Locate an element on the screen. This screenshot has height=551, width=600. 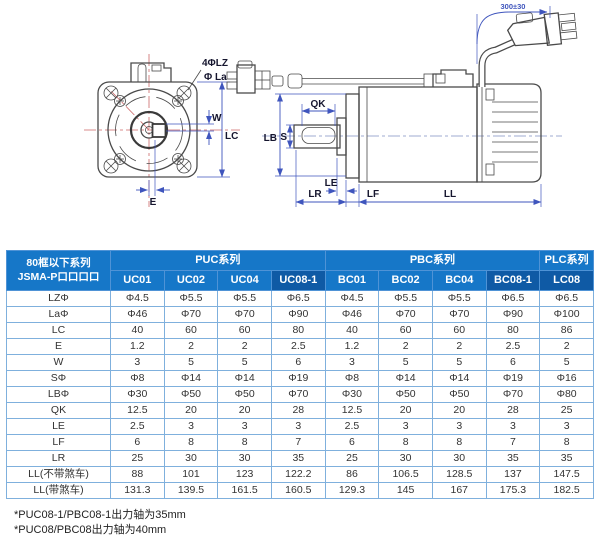
terminal-box is located at coordinates (453, 78).